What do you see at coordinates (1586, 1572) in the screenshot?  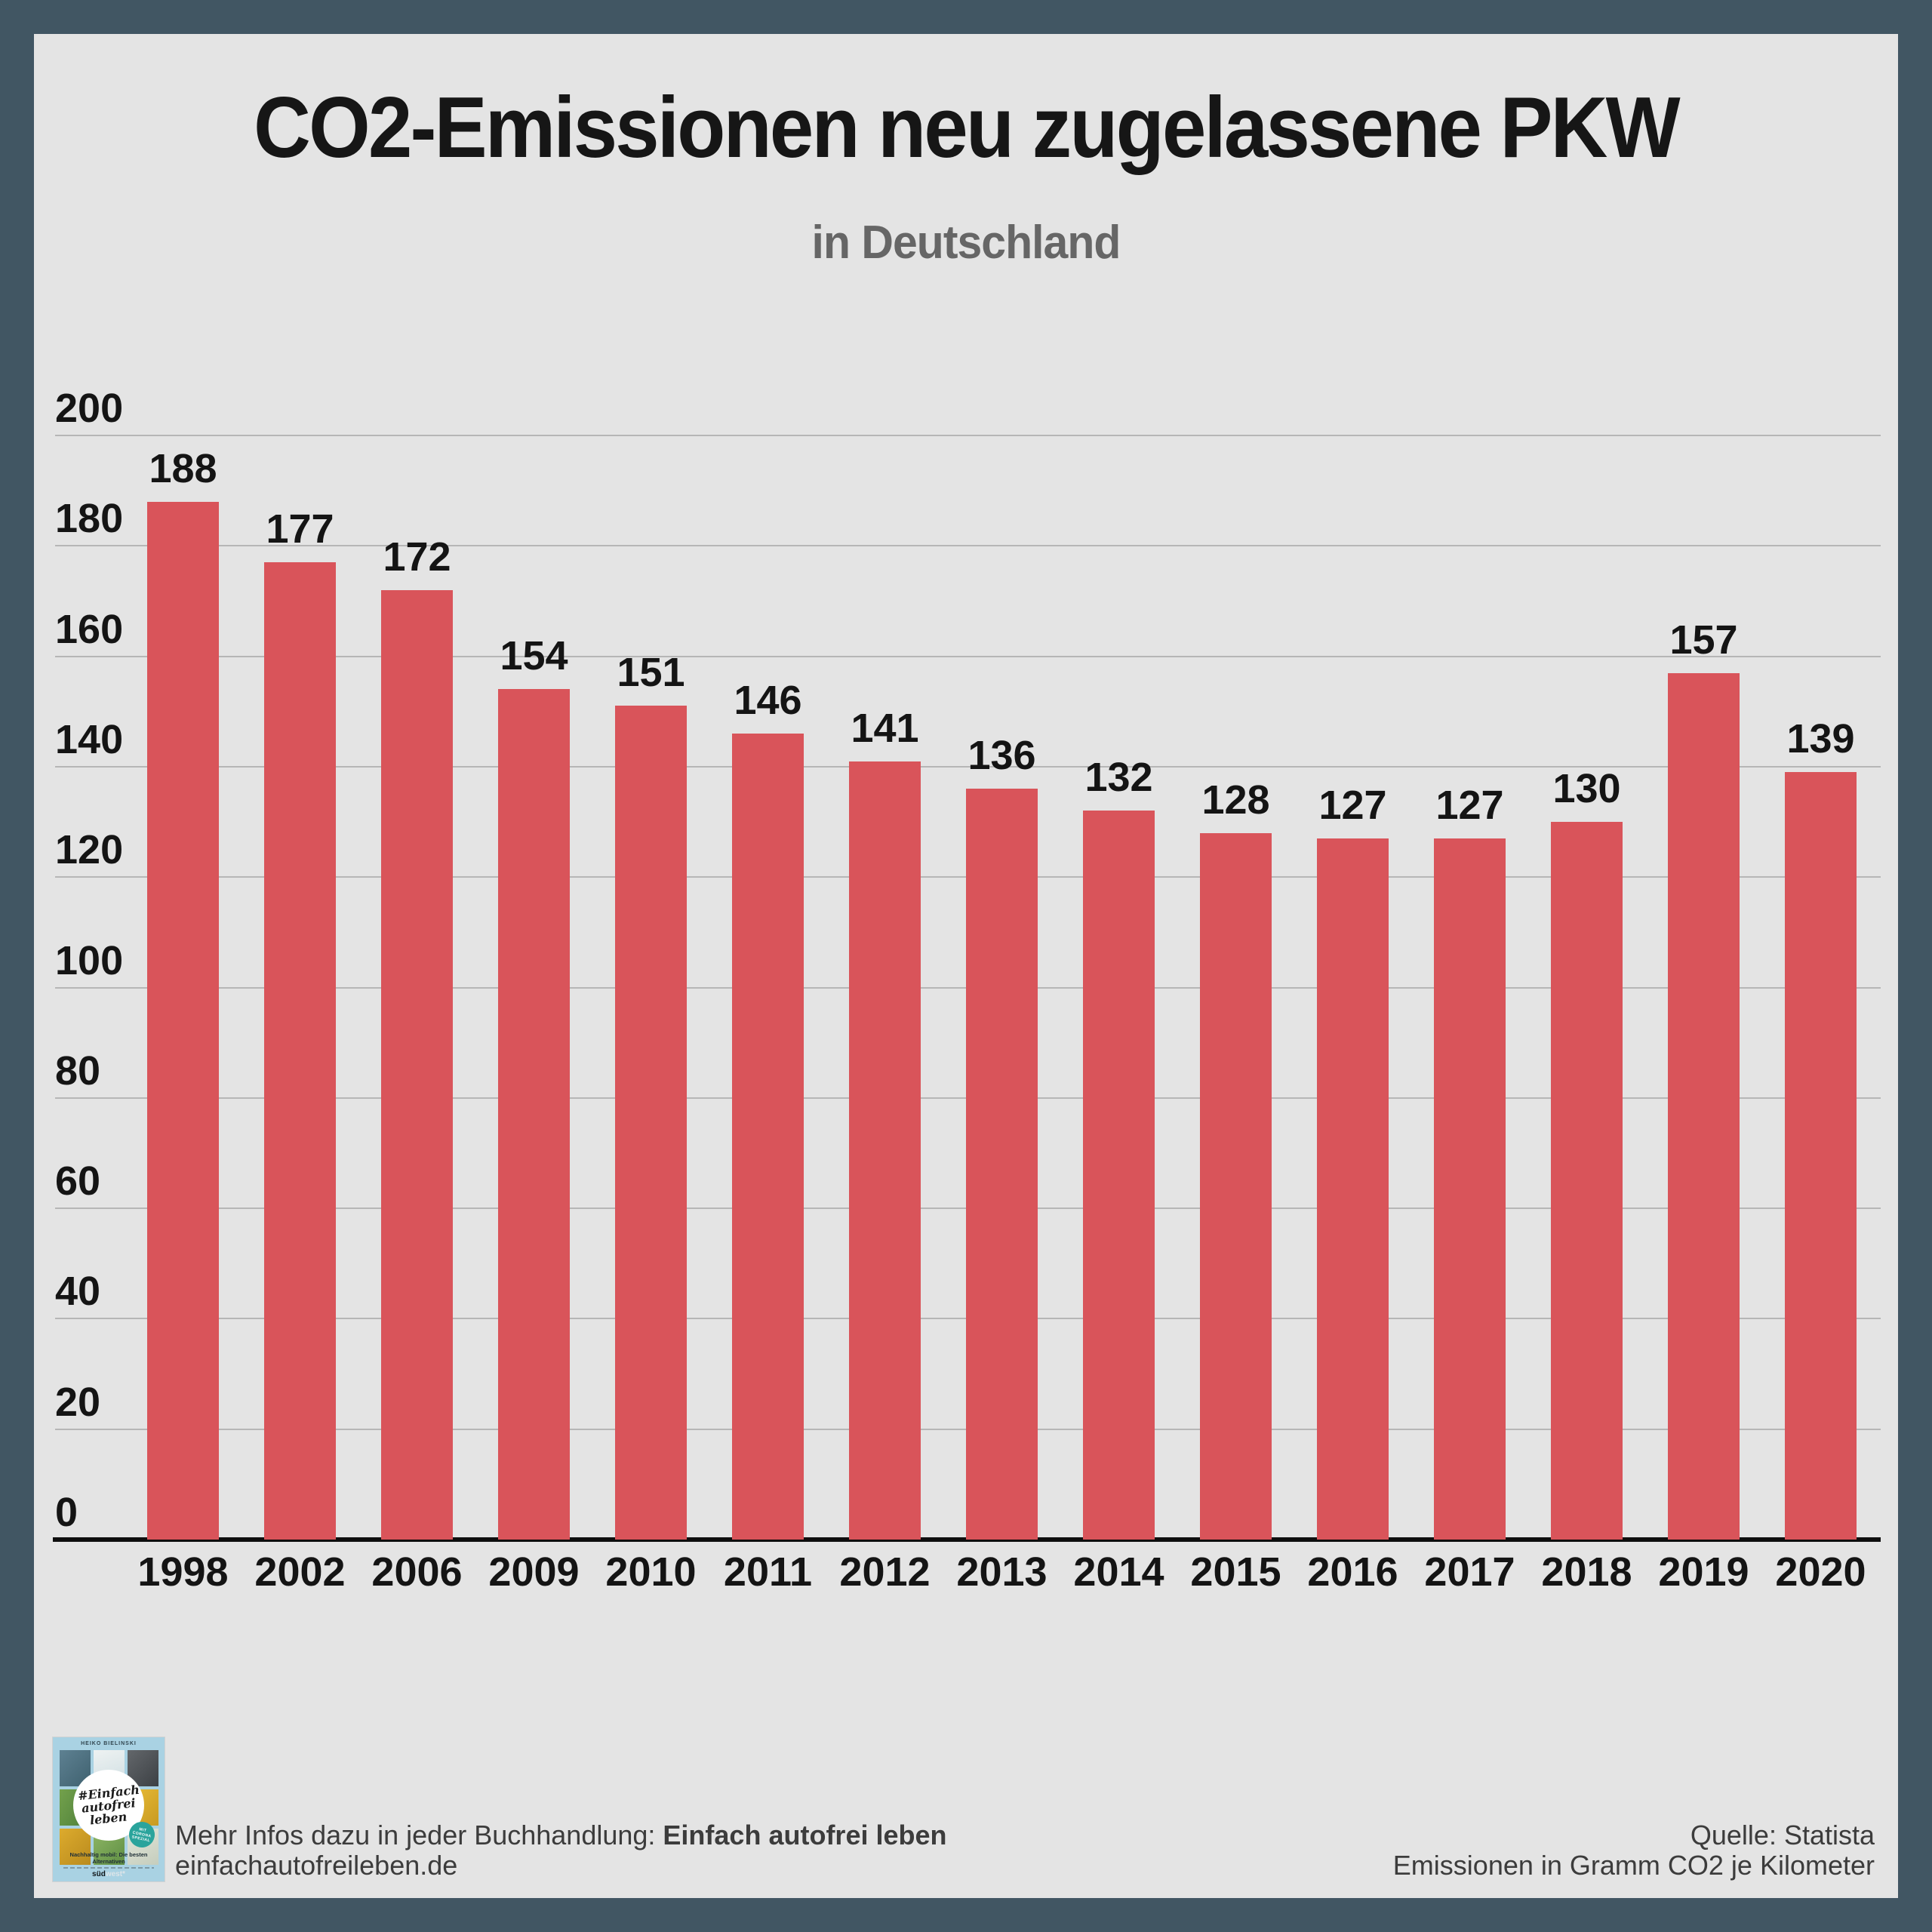 I see `x-tick-label: 2018` at bounding box center [1586, 1572].